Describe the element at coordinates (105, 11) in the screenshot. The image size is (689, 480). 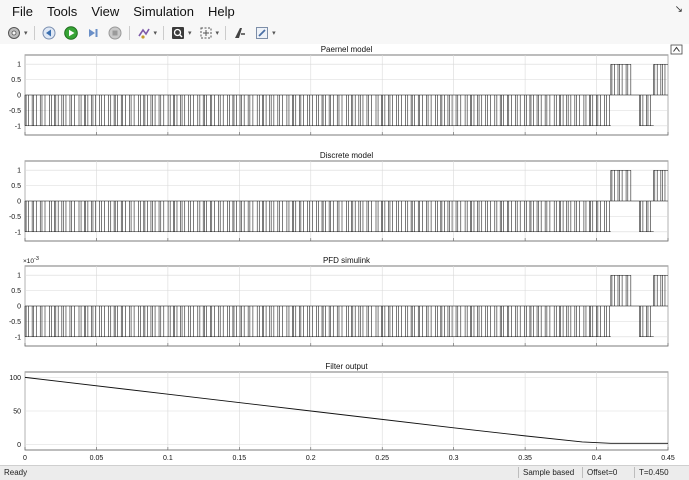
I see `menu-view: View` at that location.